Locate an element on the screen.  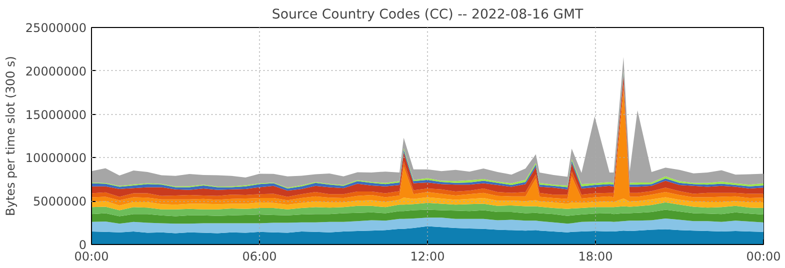
y-tick-label: 10000000 is located at coordinates (55, 158).